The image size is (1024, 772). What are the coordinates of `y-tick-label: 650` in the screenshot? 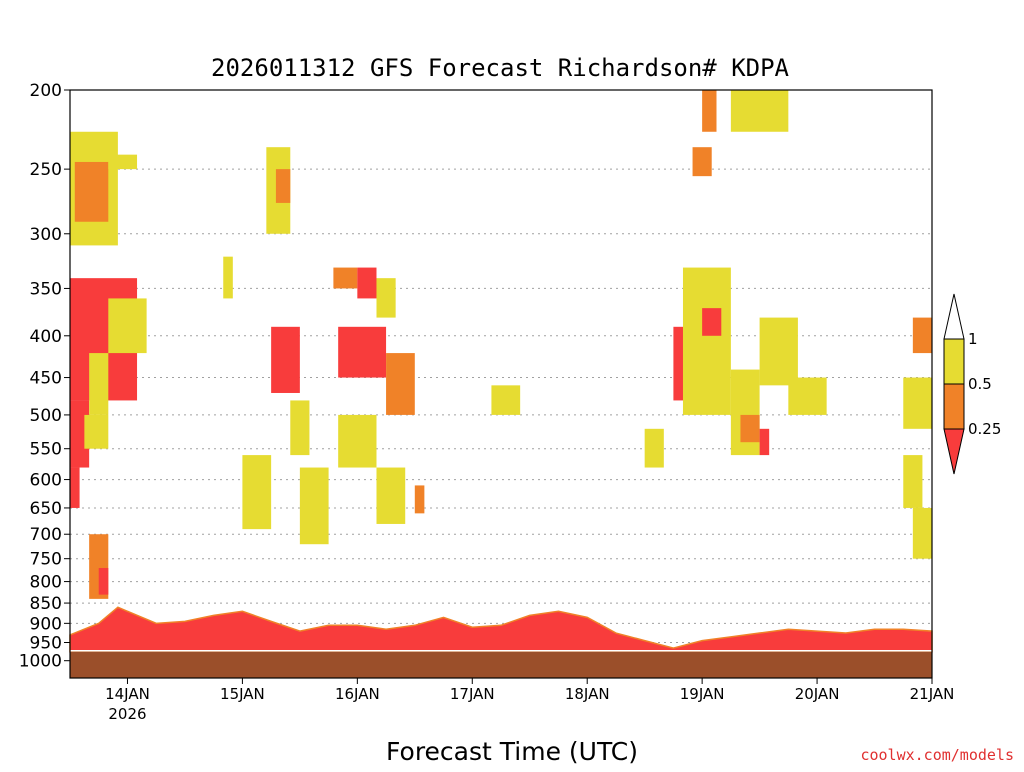 It's located at (46, 509).